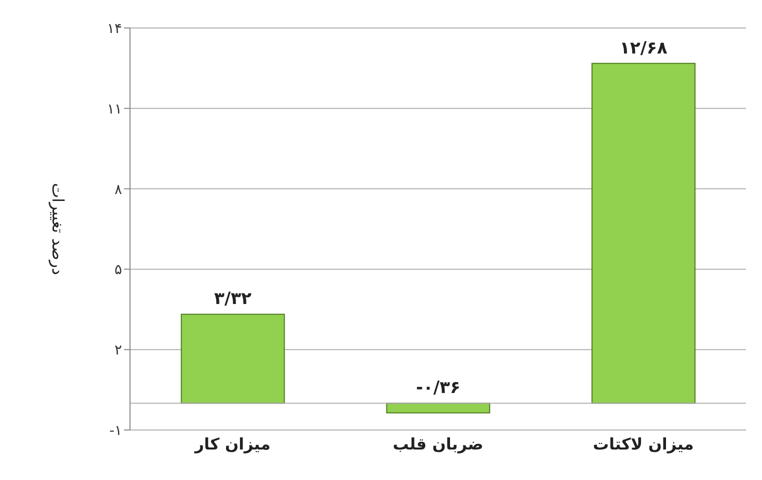 This screenshot has width=762, height=480. Describe the element at coordinates (232, 444) in the screenshot. I see `x-tick-label: میزان کار` at that location.